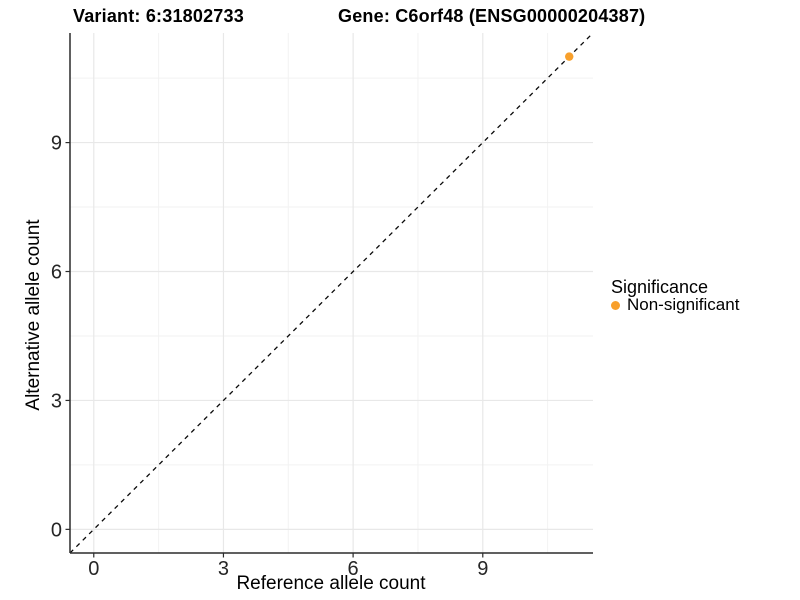 The image size is (800, 600). Describe the element at coordinates (683, 304) in the screenshot. I see `legend-item-label: Non-significant` at that location.